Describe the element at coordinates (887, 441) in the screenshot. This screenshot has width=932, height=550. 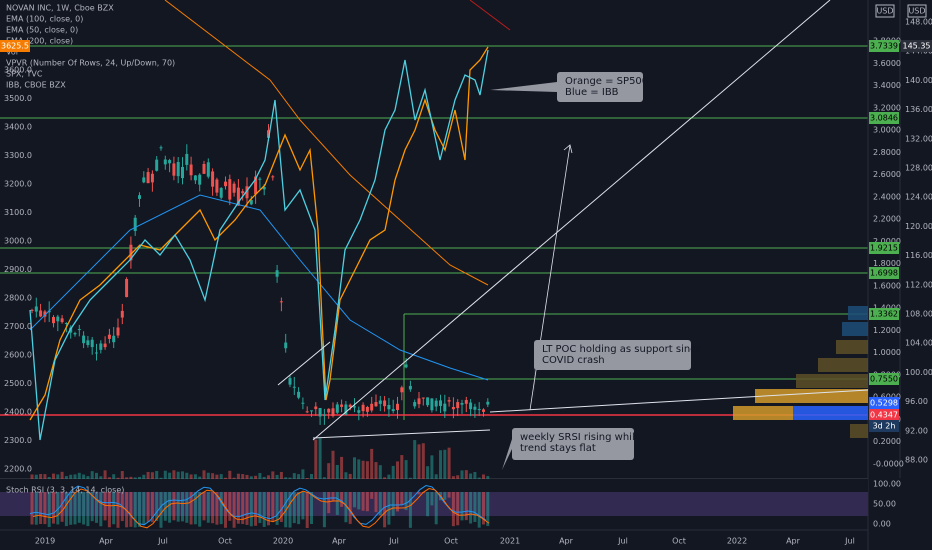
I see `inner-axis-label: 0.2000` at that location.